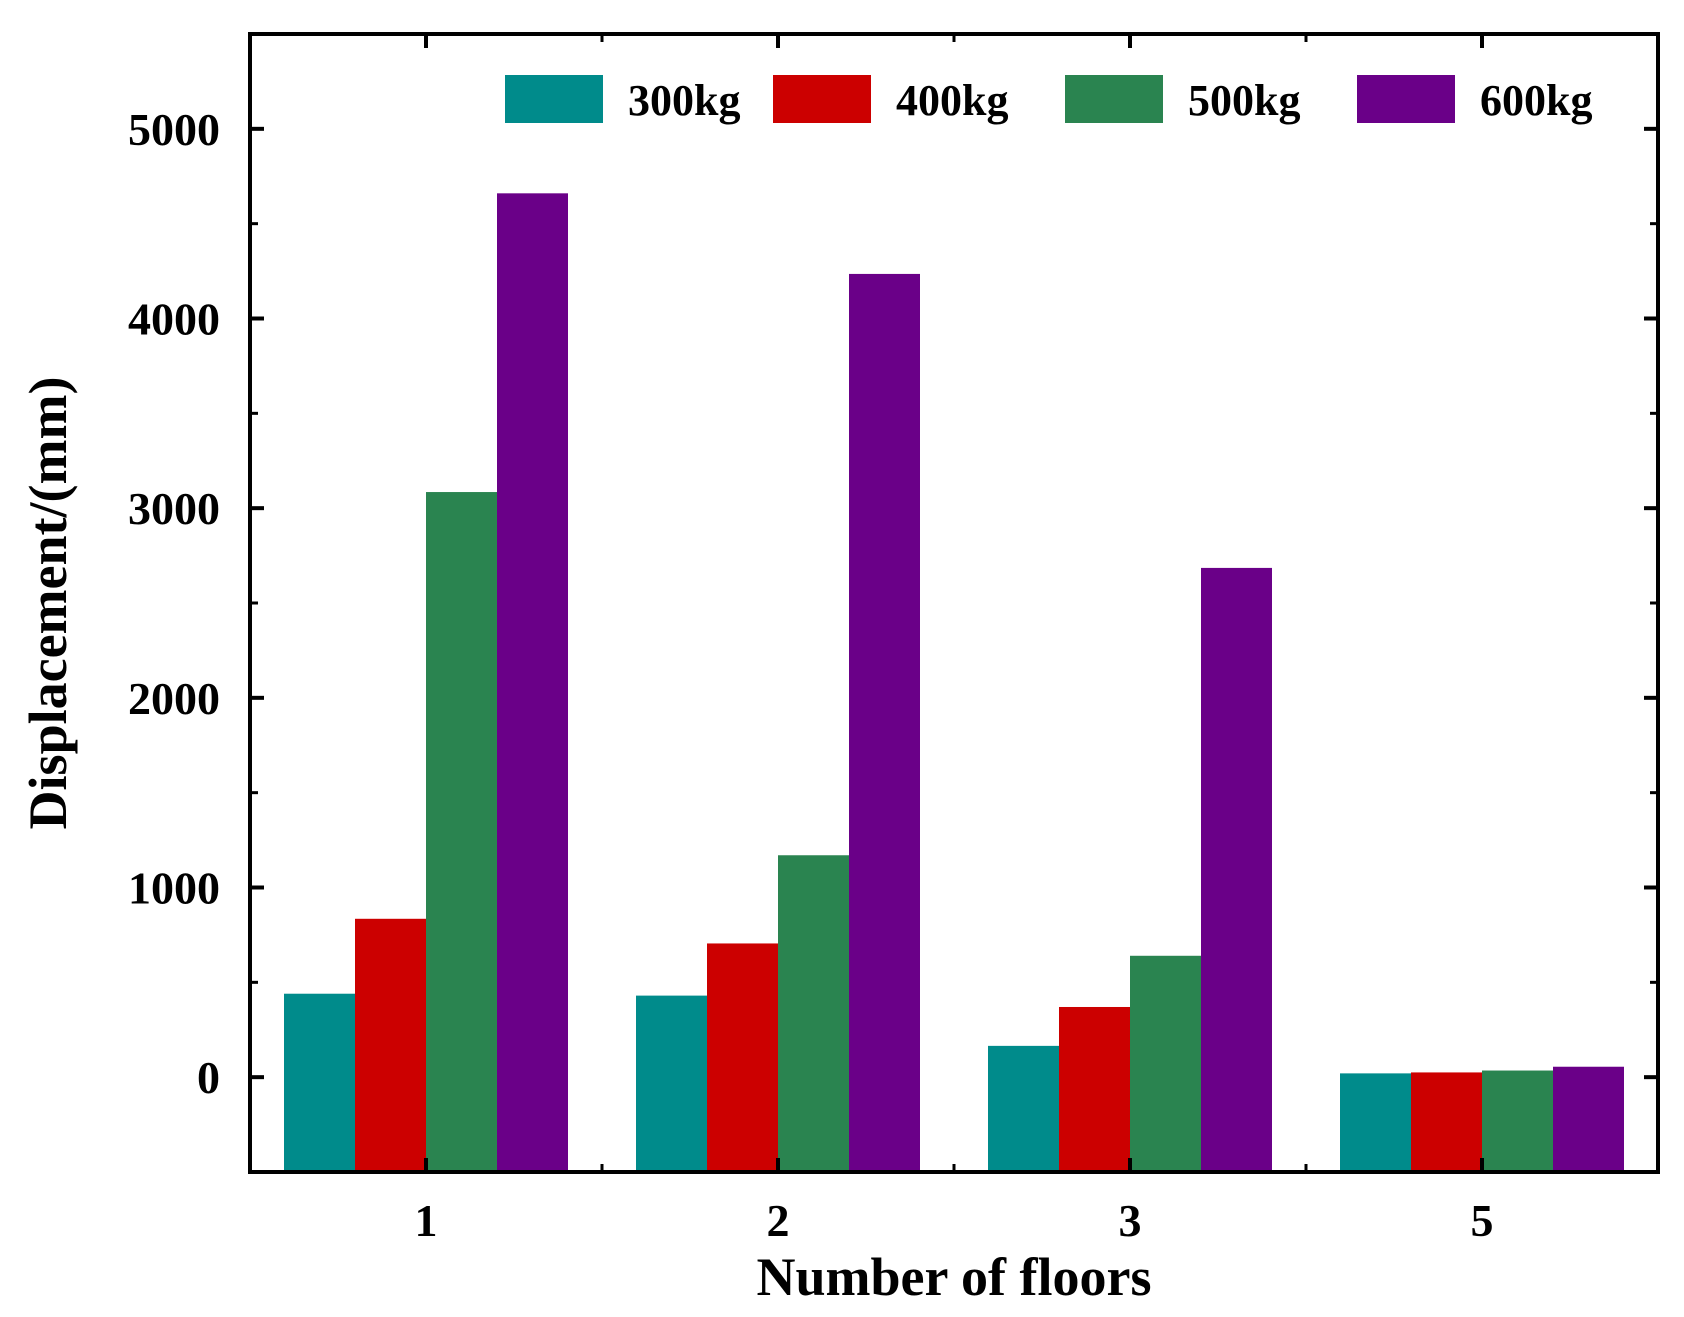  I want to click on legend: 300kg 400kg 500kg 600kg, so click(1048, 100).